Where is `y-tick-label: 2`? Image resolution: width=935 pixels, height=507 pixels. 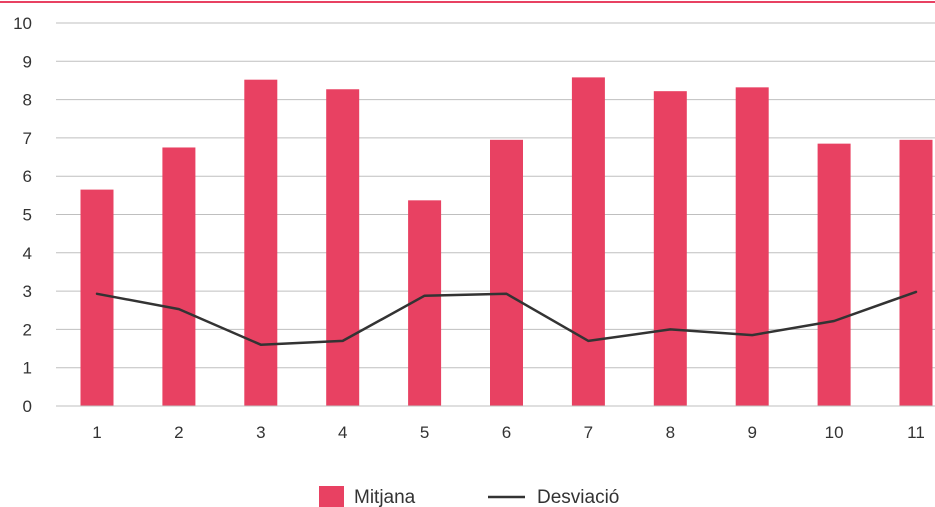
y-tick-label: 2 is located at coordinates (27, 329).